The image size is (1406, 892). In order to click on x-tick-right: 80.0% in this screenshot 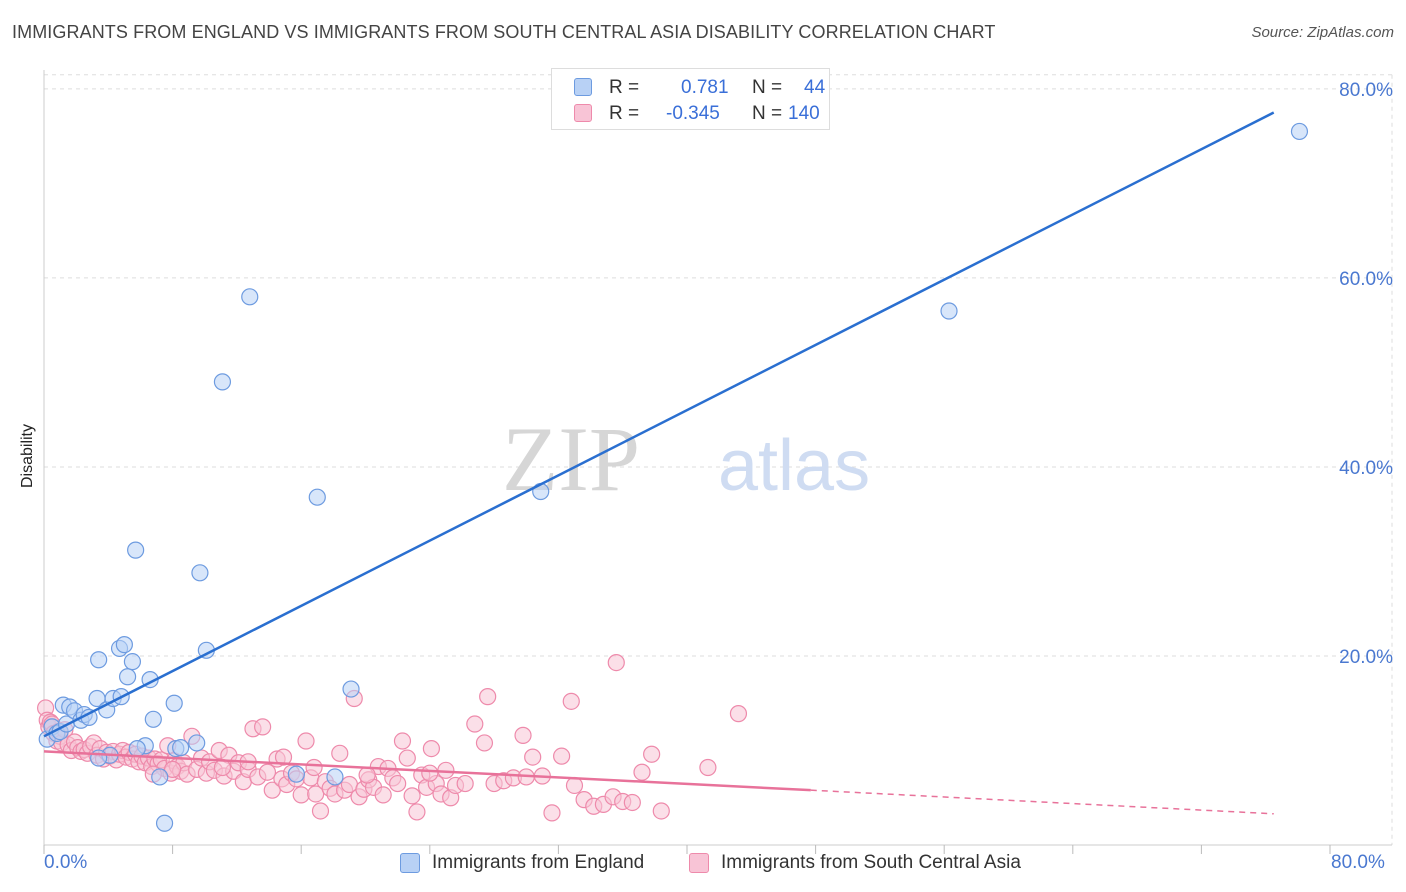, I will do `click(1358, 862)`.